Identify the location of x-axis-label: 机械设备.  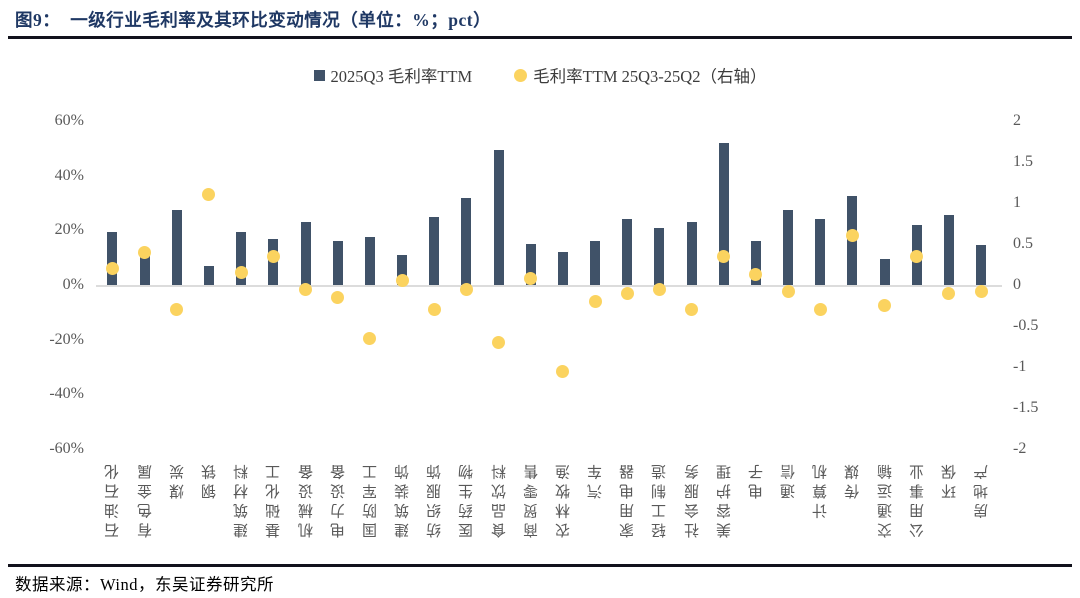
(306, 499).